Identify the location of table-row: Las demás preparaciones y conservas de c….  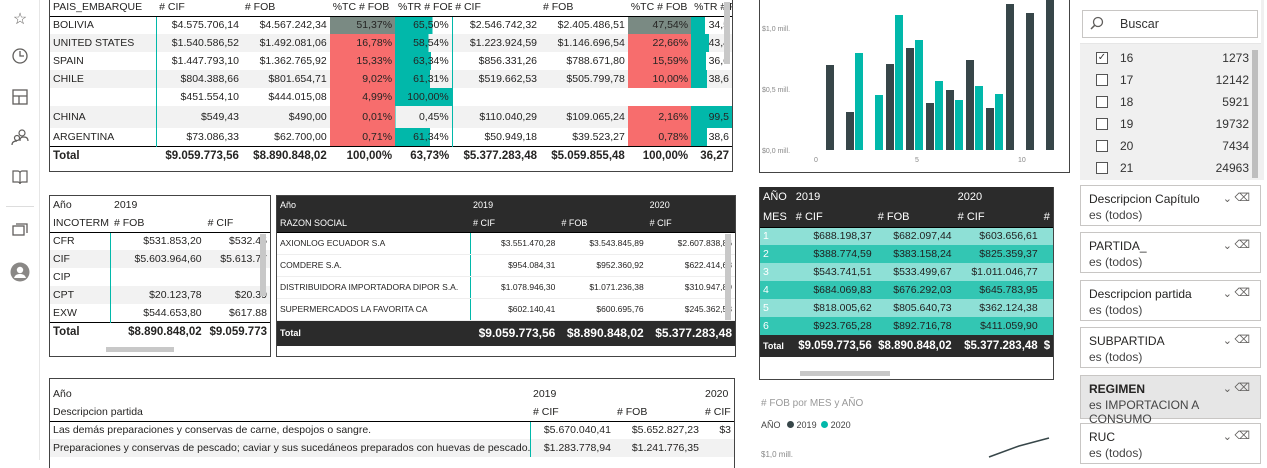
(392, 430).